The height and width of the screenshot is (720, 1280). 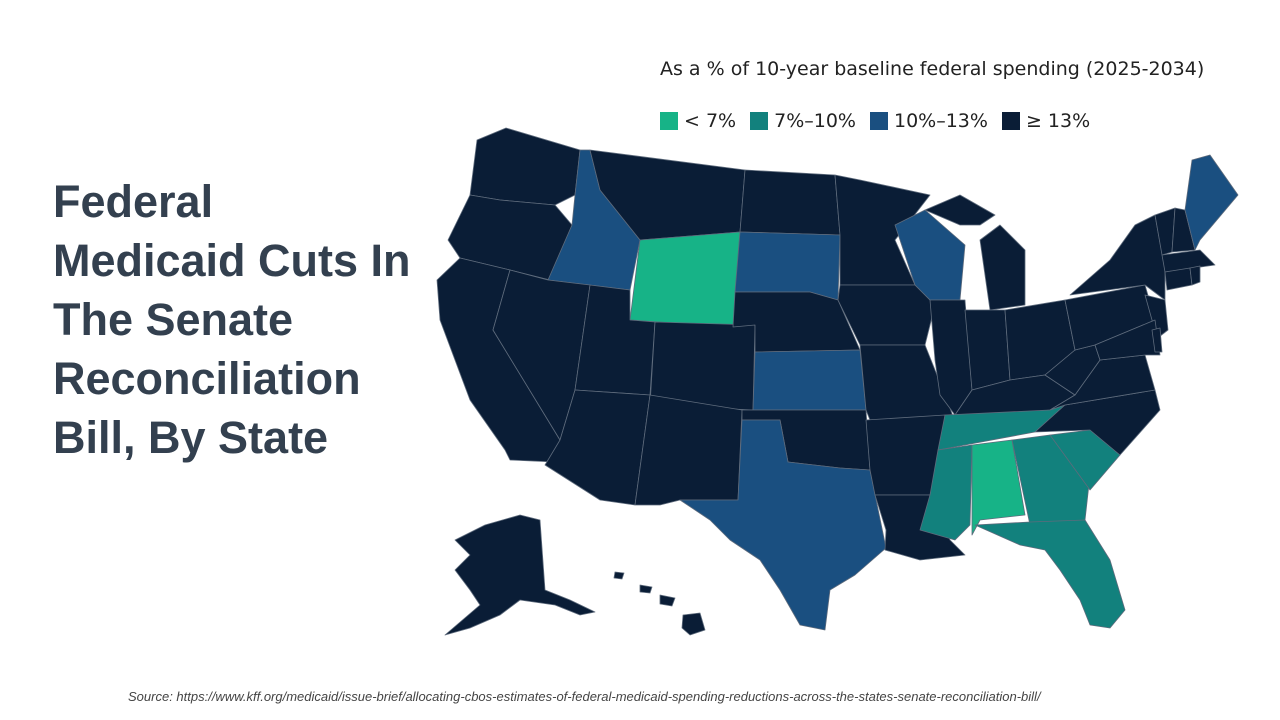 I want to click on legend-item-gte13: ≥ 13%, so click(x=1046, y=121).